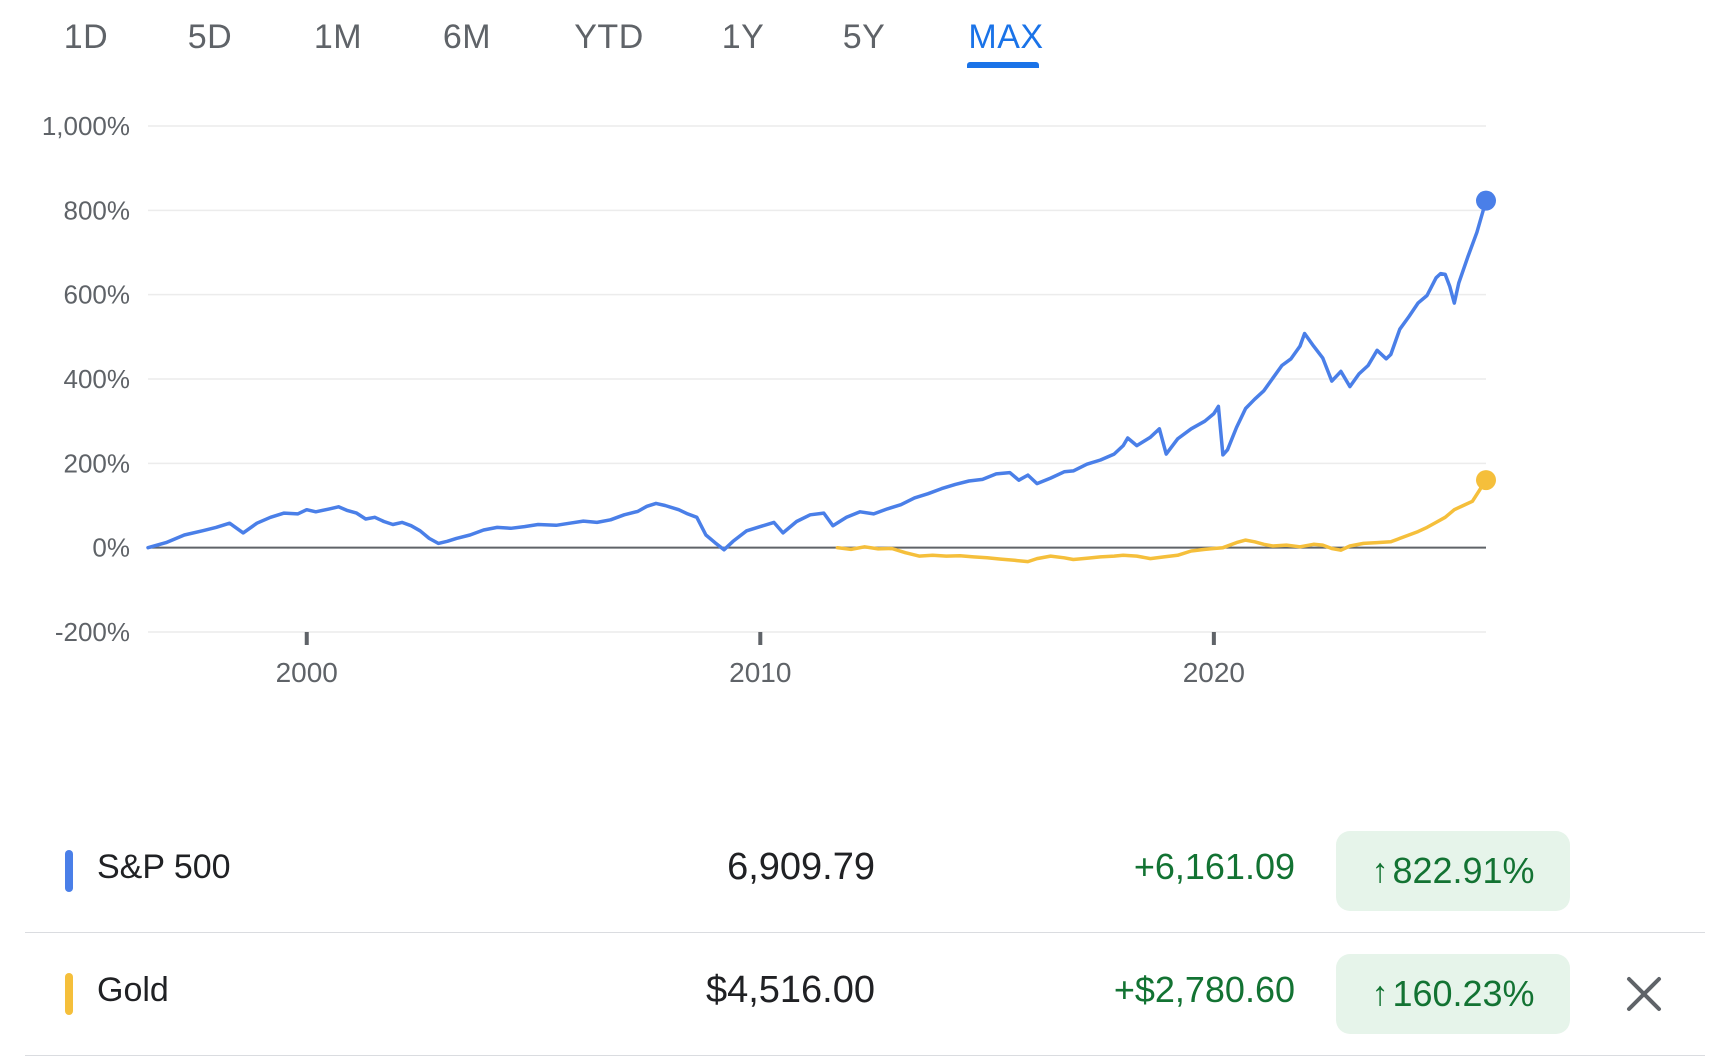  Describe the element at coordinates (1486, 200) in the screenshot. I see `s-p-500-last-point-marker` at that location.